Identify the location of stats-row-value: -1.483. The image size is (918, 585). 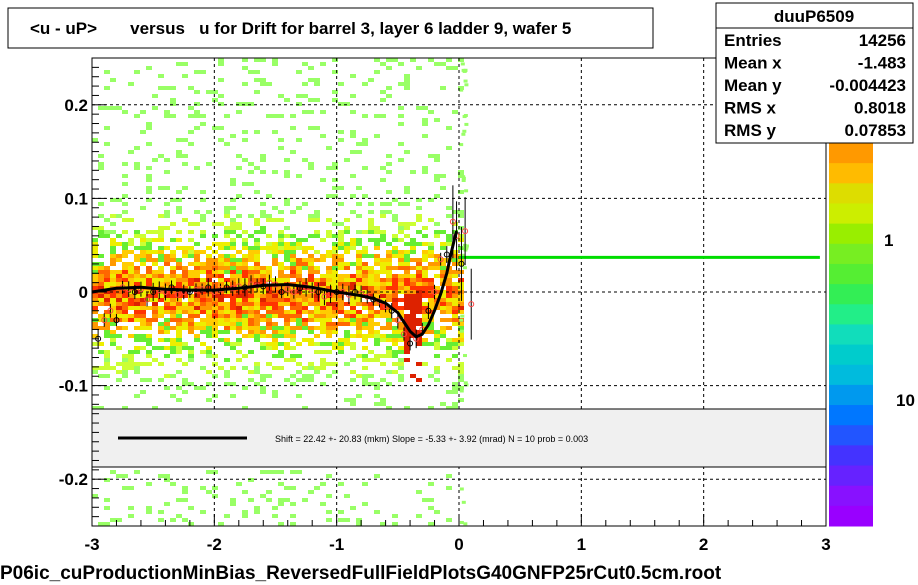
(882, 63).